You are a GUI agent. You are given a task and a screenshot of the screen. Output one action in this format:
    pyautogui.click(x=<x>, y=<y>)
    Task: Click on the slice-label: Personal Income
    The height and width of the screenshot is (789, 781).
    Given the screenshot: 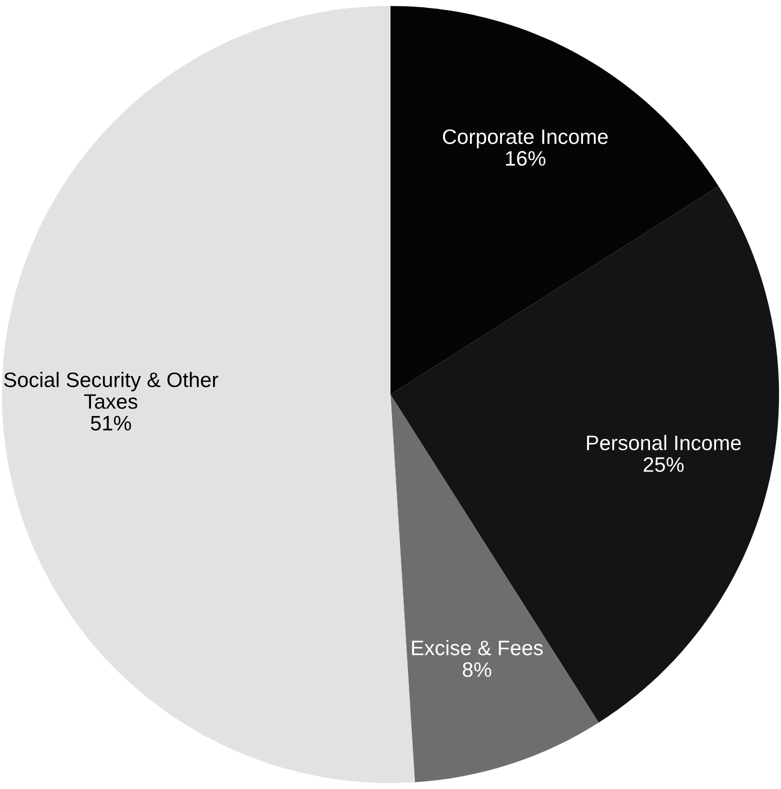 What is the action you would take?
    pyautogui.click(x=664, y=442)
    